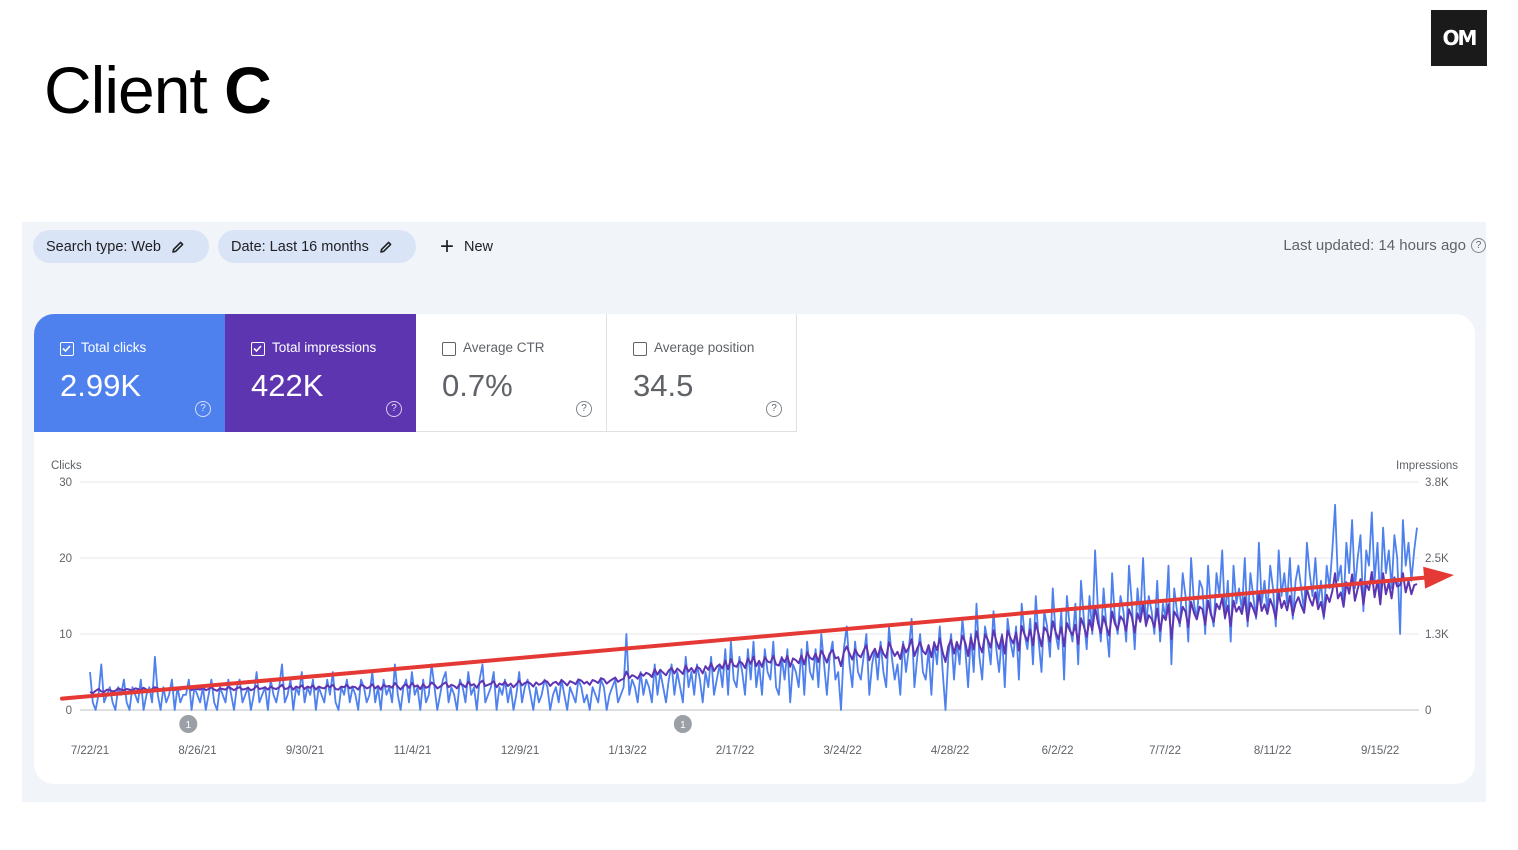 Image resolution: width=1518 pixels, height=850 pixels. What do you see at coordinates (101, 385) in the screenshot?
I see `metric-value: 2.99K` at bounding box center [101, 385].